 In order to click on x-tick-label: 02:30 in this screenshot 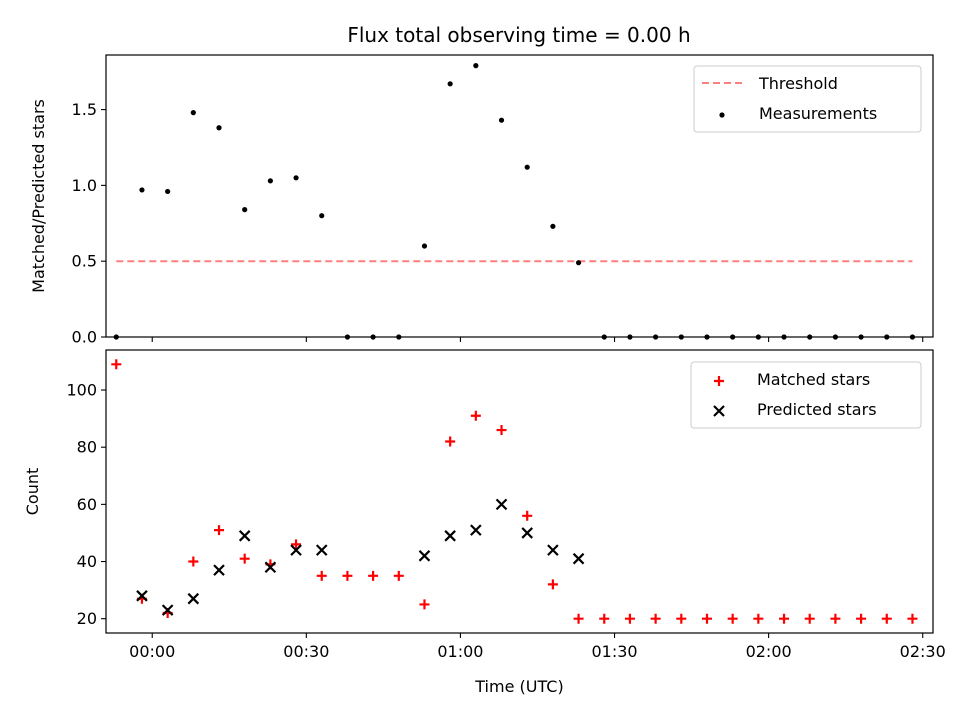, I will do `click(923, 651)`.